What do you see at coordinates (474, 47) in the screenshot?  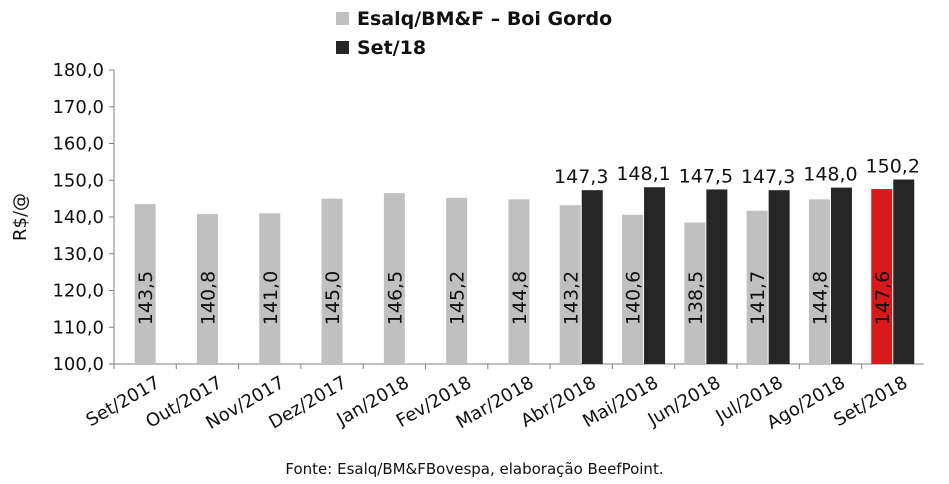 I see `legend-item-set18: Set/18` at bounding box center [474, 47].